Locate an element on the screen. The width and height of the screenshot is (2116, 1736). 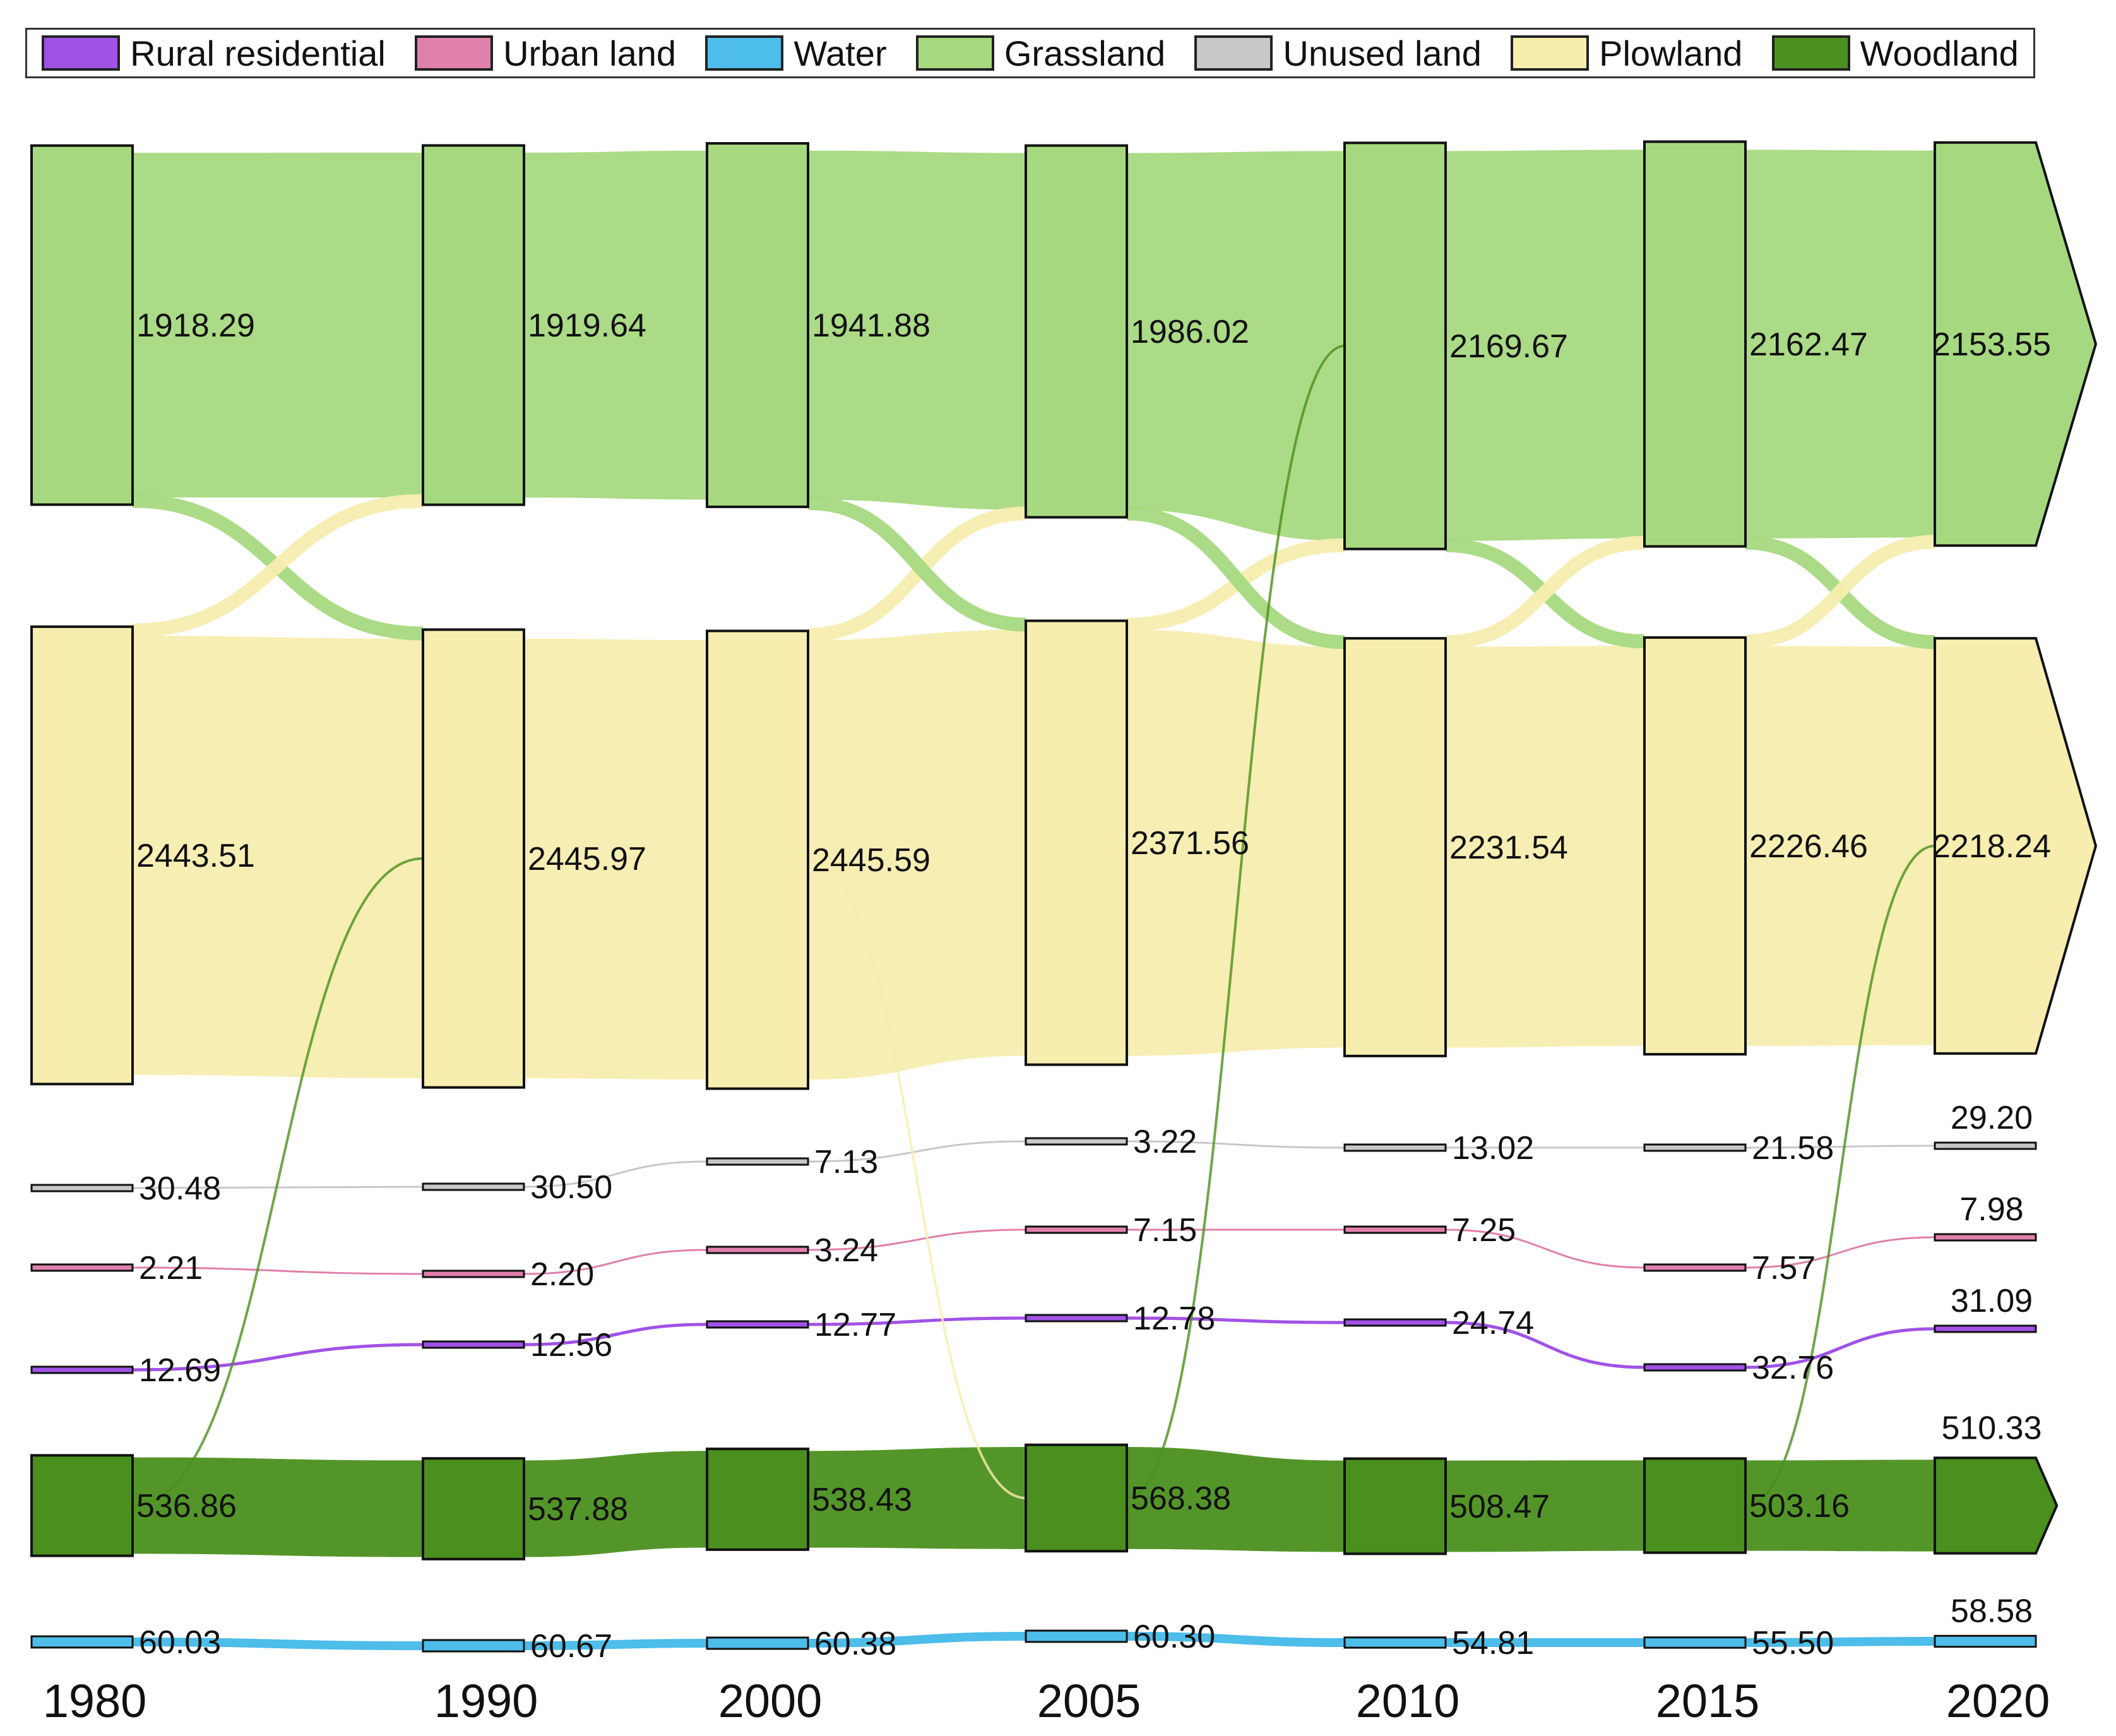
flow-grassland-2000-2005 is located at coordinates (917, 330).